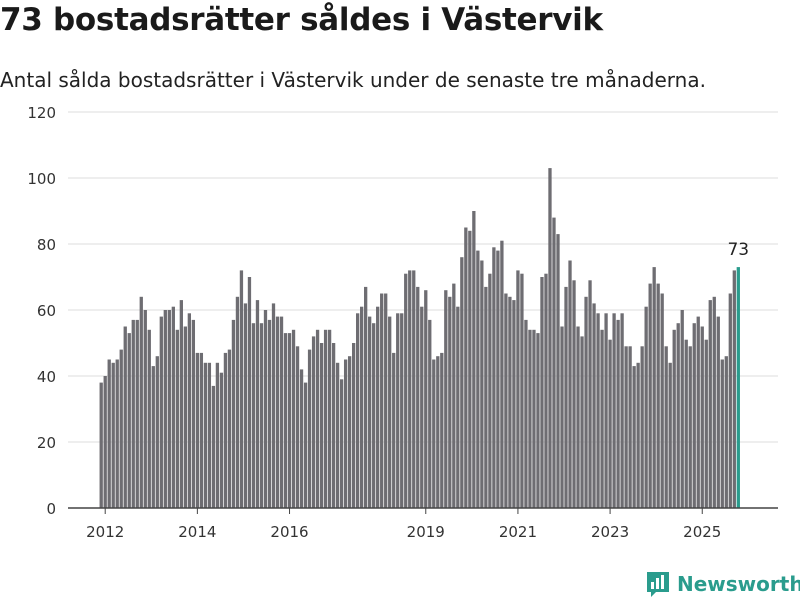 The height and width of the screenshot is (600, 800). Describe the element at coordinates (289, 532) in the screenshot. I see `x-tick-label: 2016` at that location.